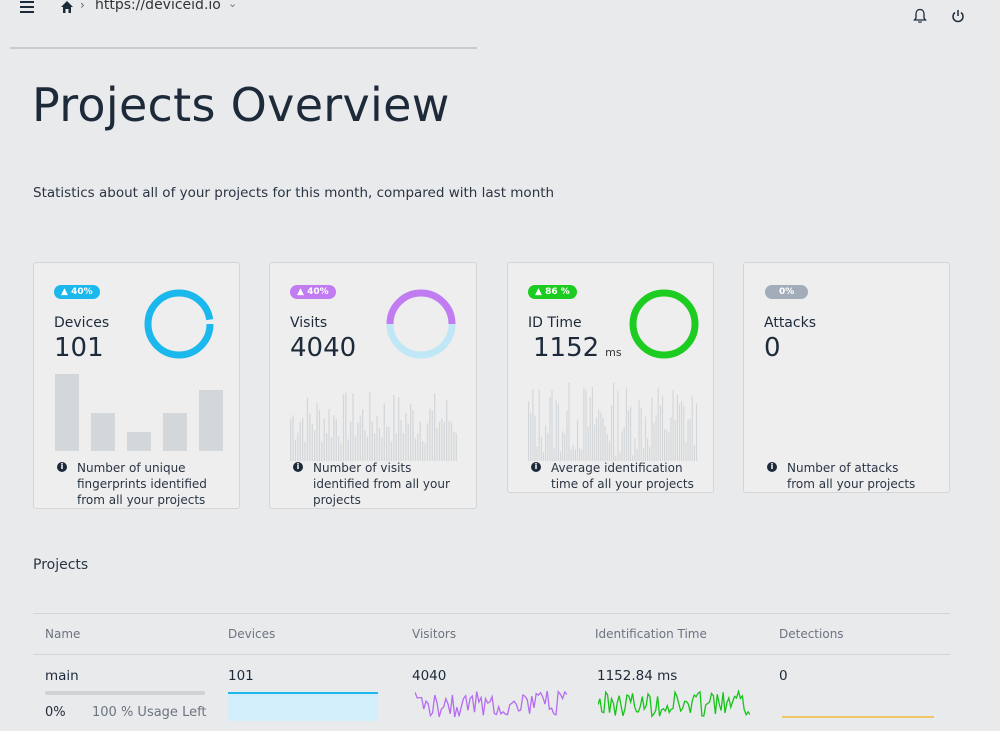  I want to click on project-visitors-sparkline, so click(491, 704).